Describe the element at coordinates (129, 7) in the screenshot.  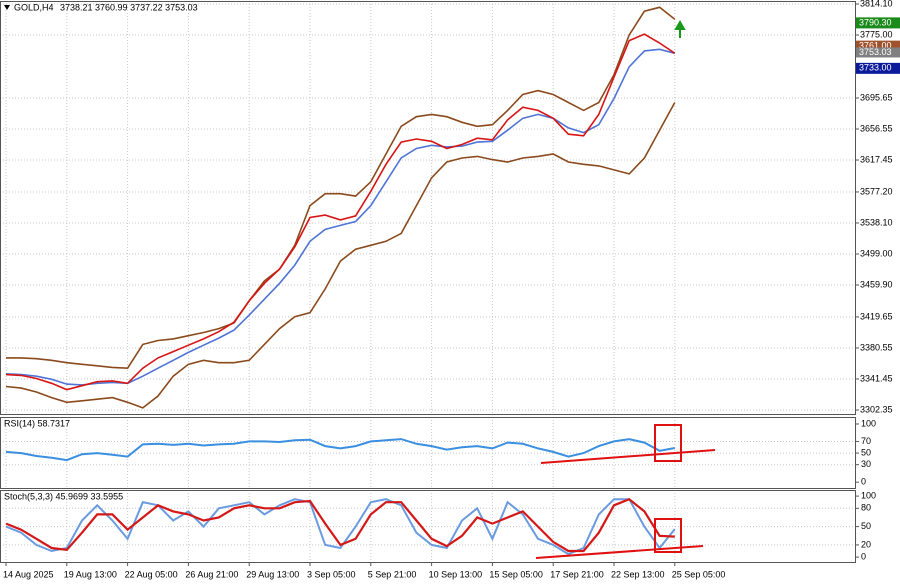
I see `ohlc: 3738.21 3760.99 3737.22 3753.03` at that location.